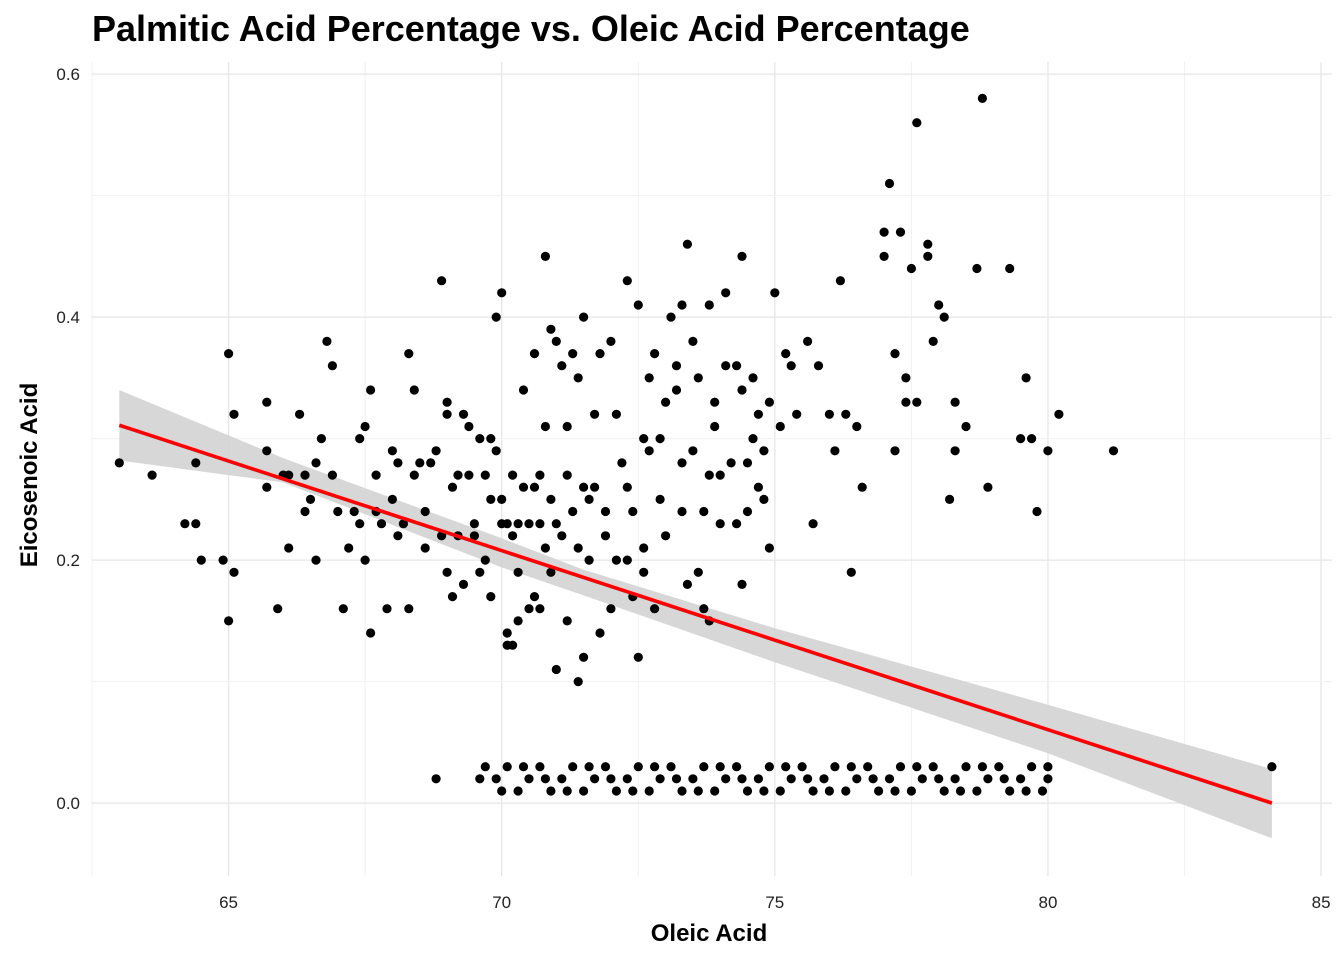  I want to click on y-tick-label: 0.2, so click(68, 560).